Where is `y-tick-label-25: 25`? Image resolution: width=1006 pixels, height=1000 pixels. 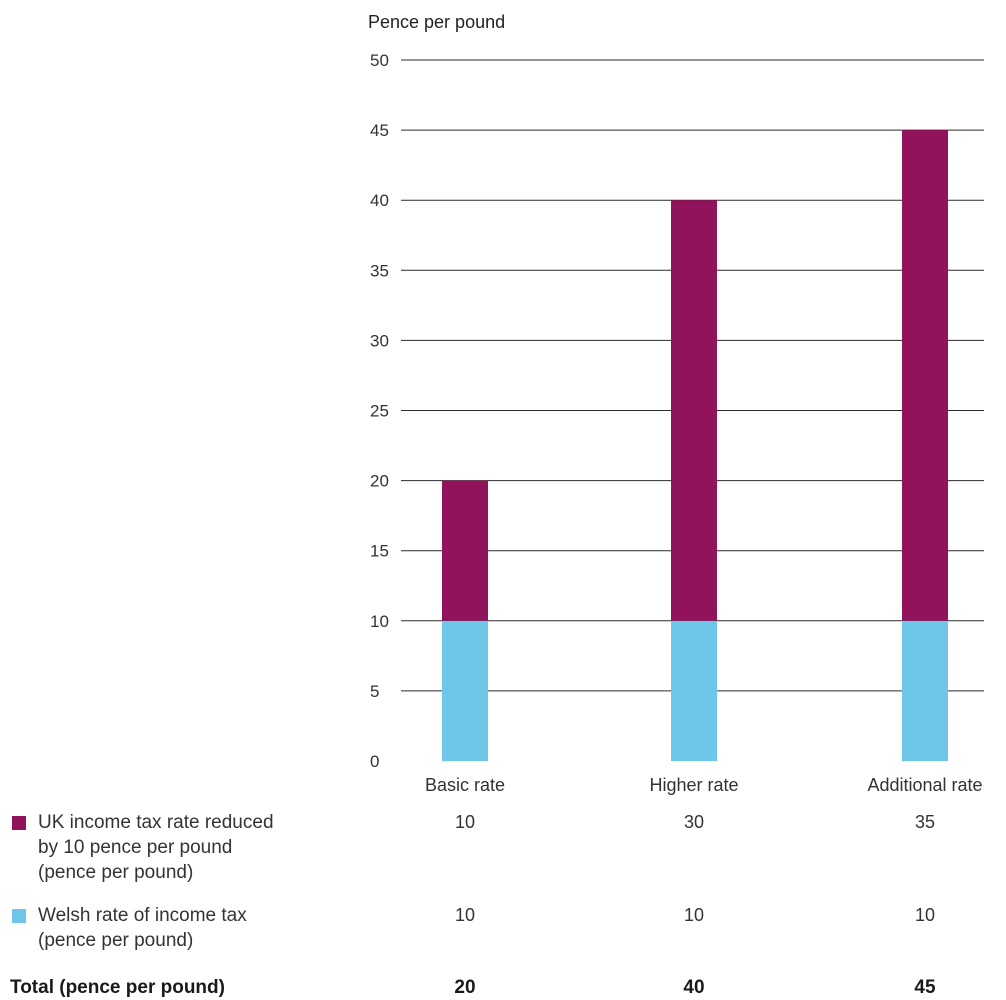
y-tick-label-25: 25 is located at coordinates (379, 411).